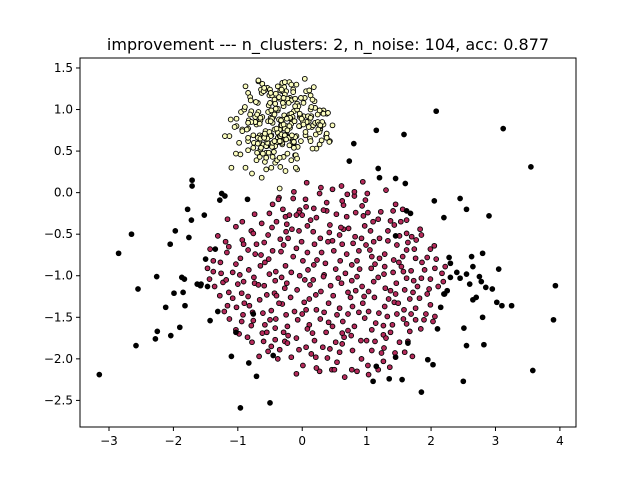 The height and width of the screenshot is (480, 640). I want to click on x-axis: −3 −2 −1 0 1 2 3 4, so click(332, 437).